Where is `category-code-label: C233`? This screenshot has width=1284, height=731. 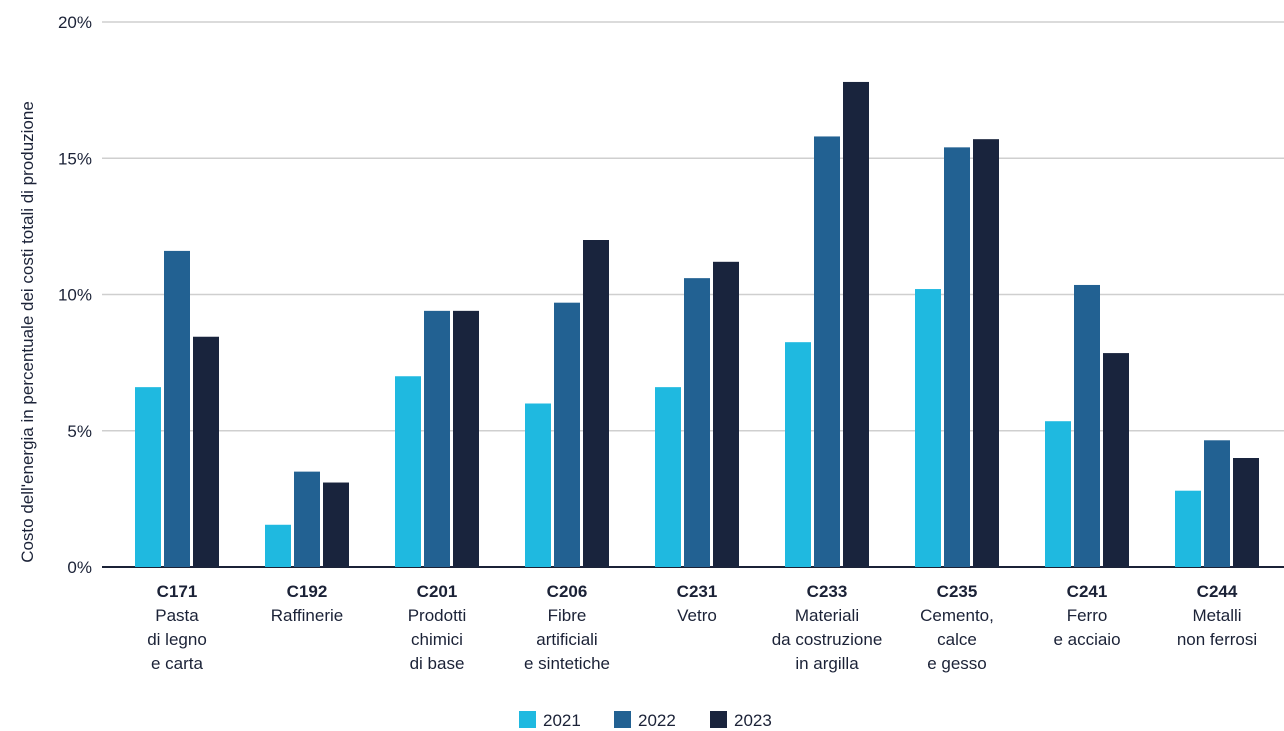 category-code-label: C233 is located at coordinates (827, 591).